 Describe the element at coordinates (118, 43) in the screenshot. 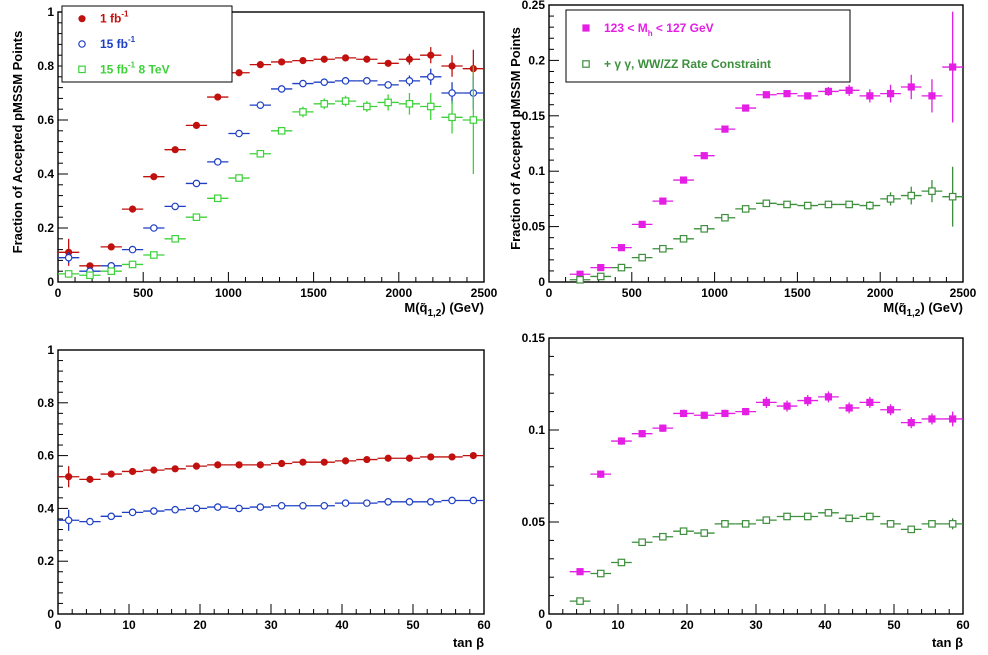

I see `legend-entry: 15 fb-1` at that location.